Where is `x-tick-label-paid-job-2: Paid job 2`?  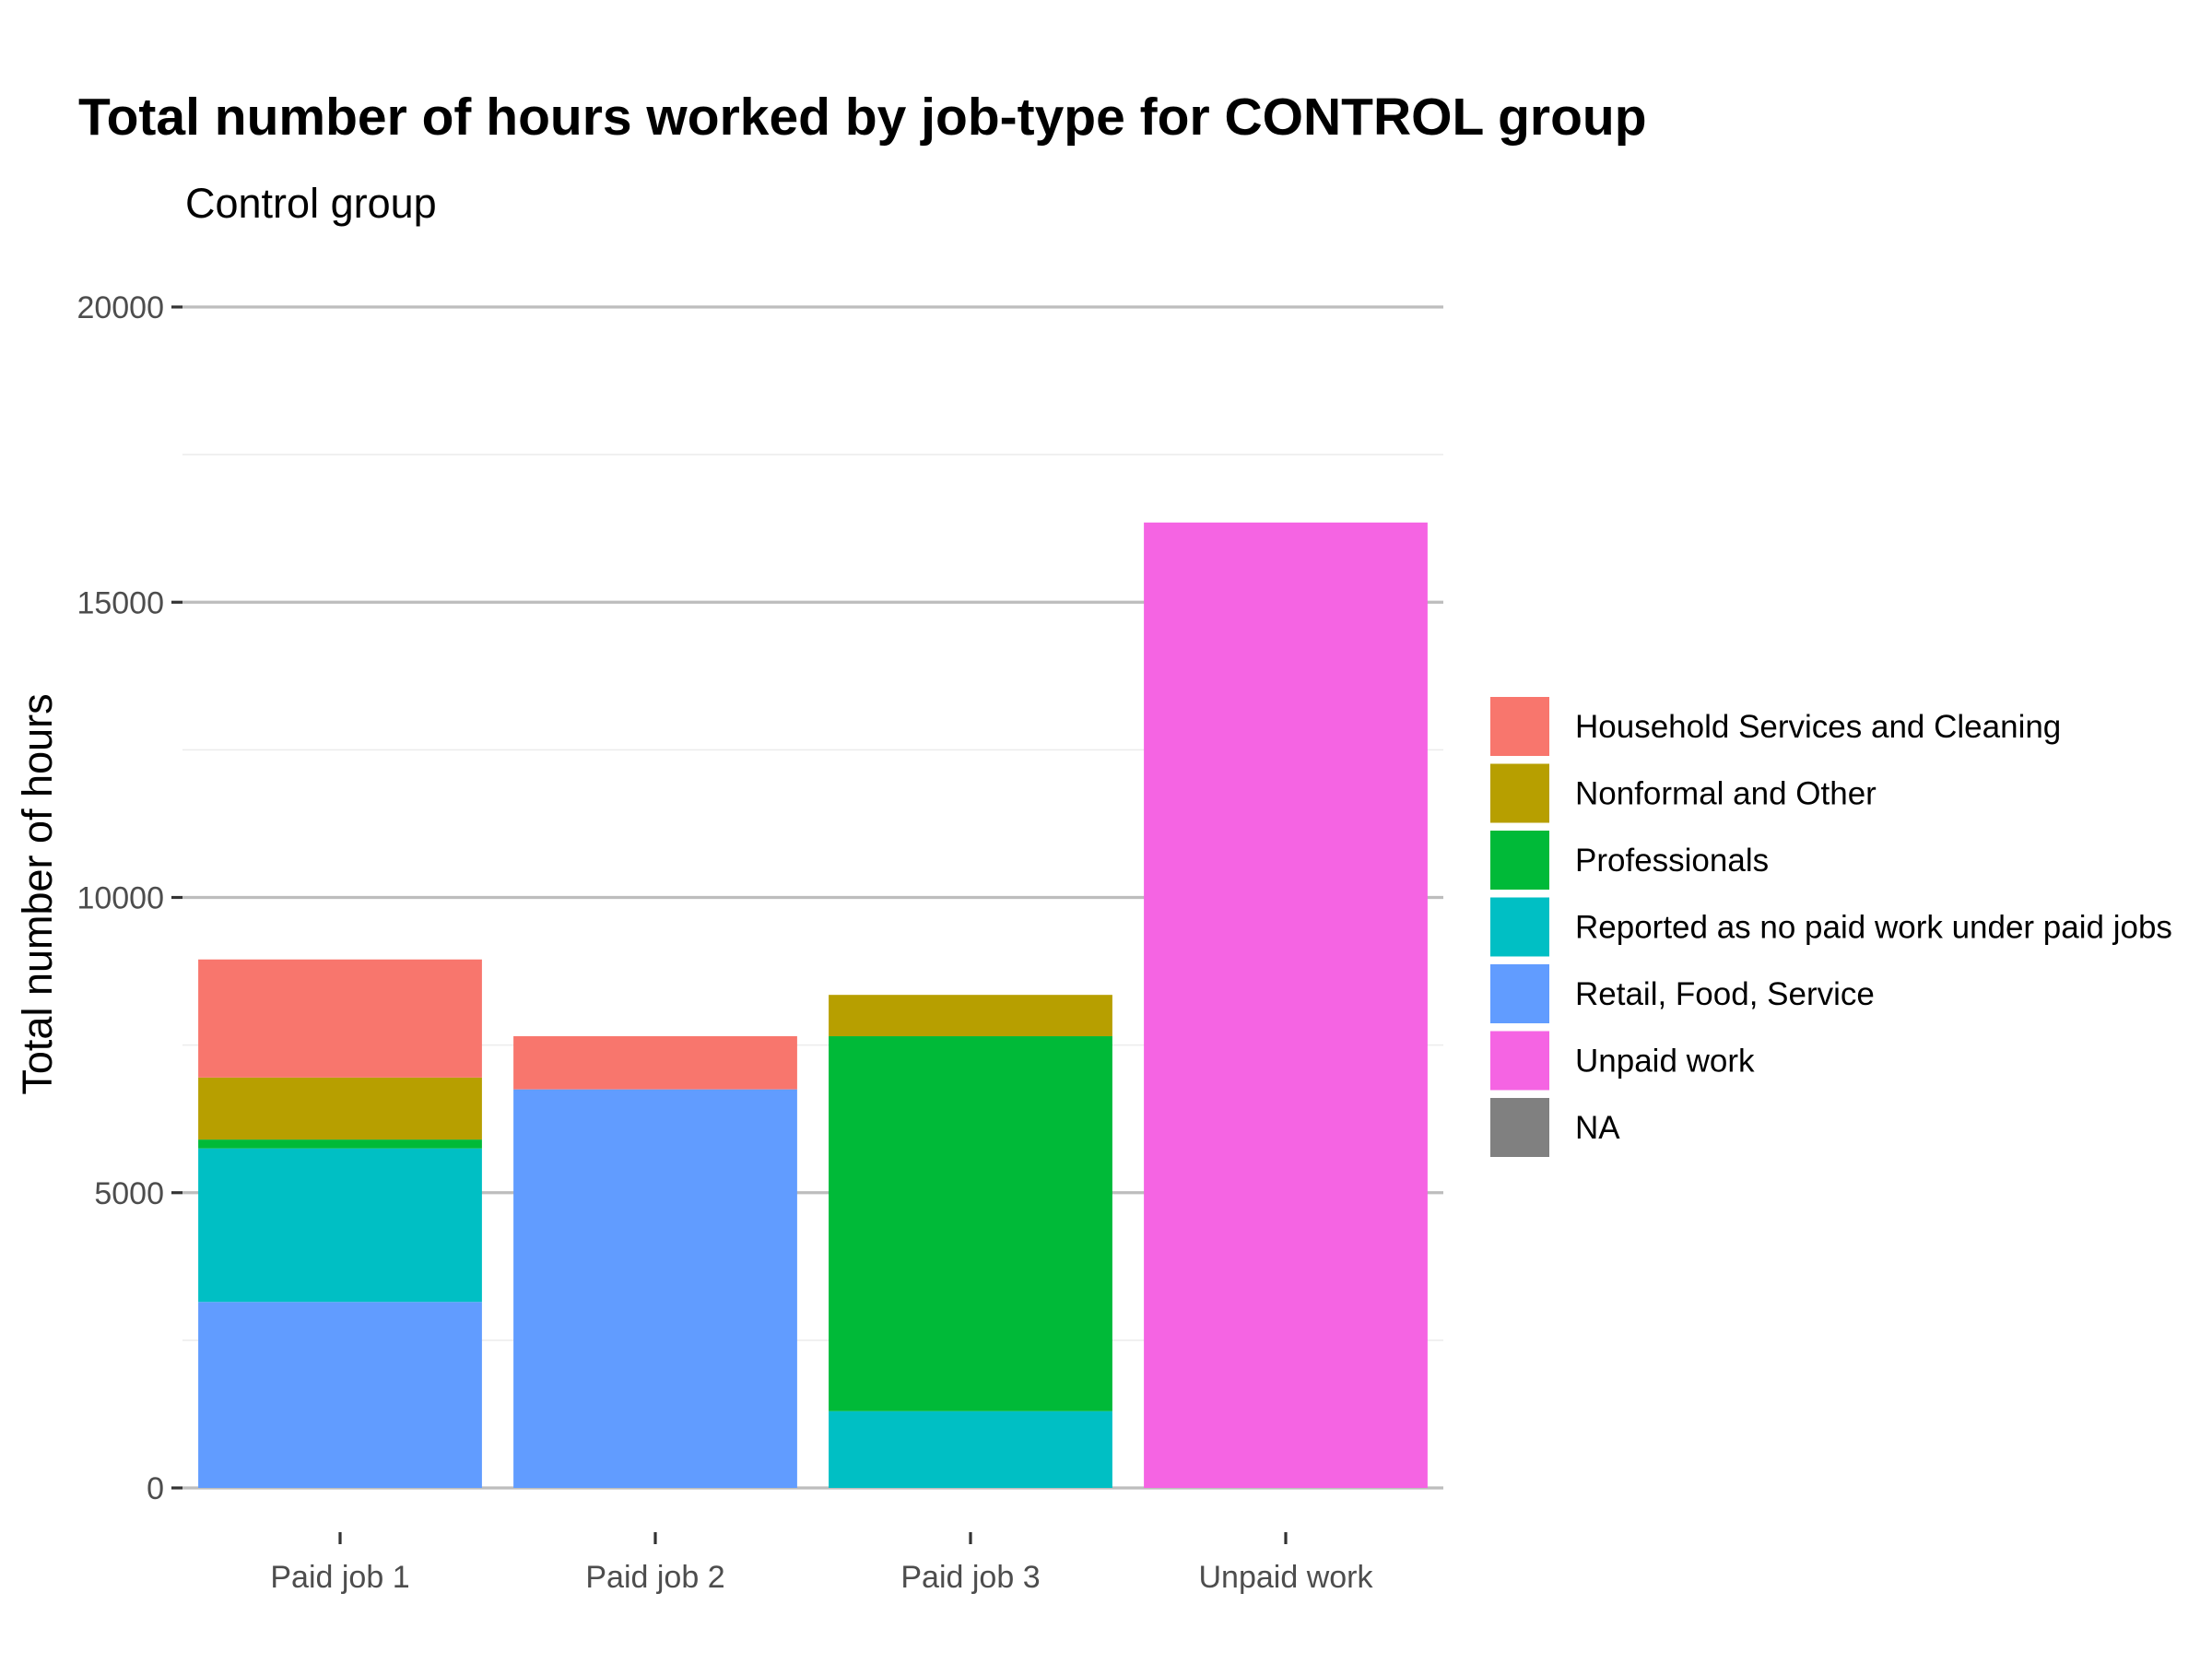 x-tick-label-paid-job-2: Paid job 2 is located at coordinates (654, 1577).